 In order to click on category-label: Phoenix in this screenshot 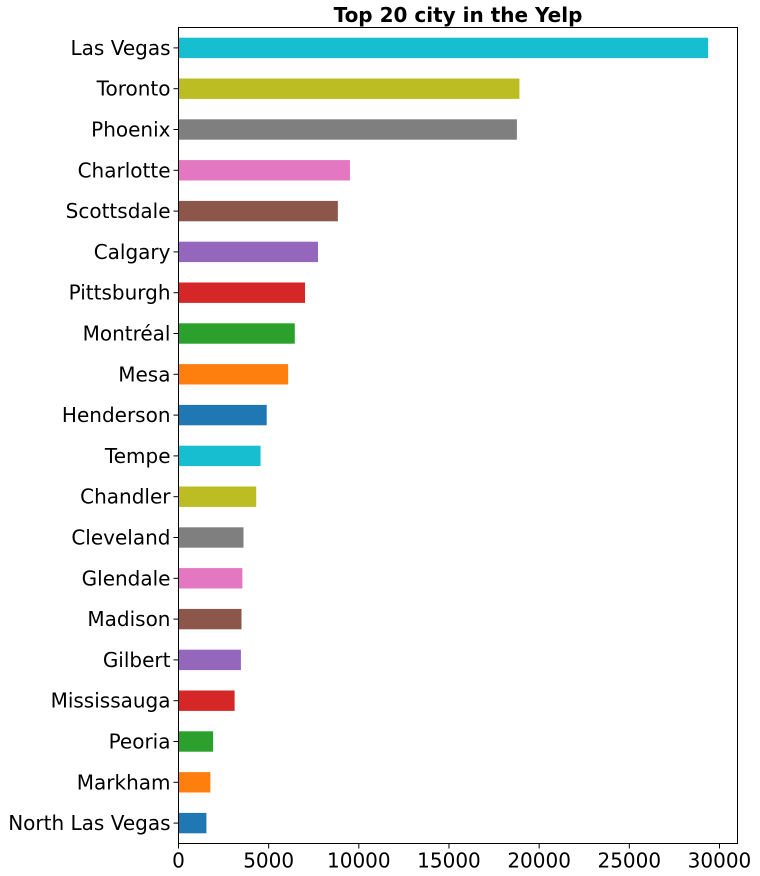, I will do `click(131, 130)`.